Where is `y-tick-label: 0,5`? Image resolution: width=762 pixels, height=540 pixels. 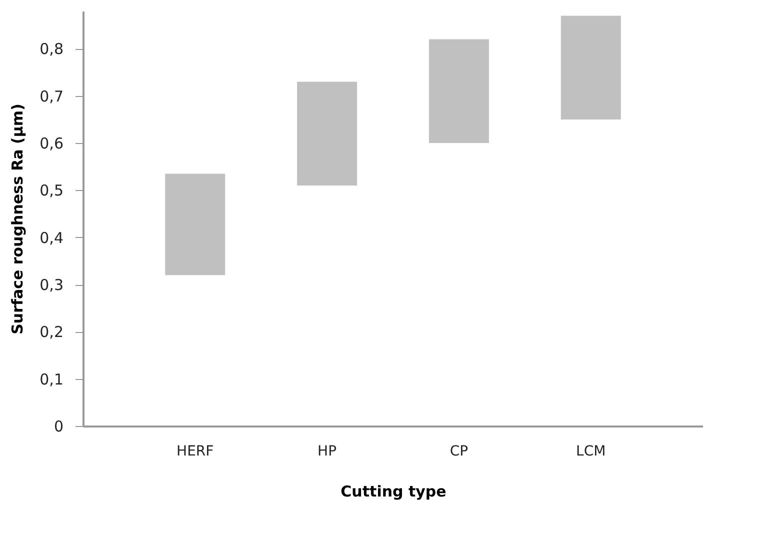
y-tick-label: 0,5 is located at coordinates (52, 191).